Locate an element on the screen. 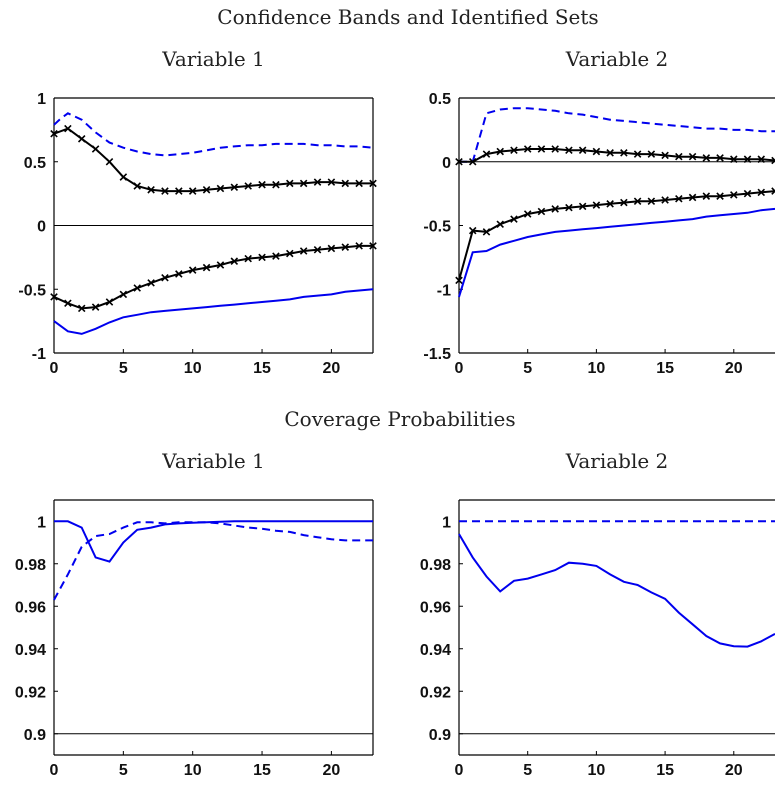 Image resolution: width=775 pixels, height=785 pixels. y-tick-label: -0.5 is located at coordinates (437, 227).